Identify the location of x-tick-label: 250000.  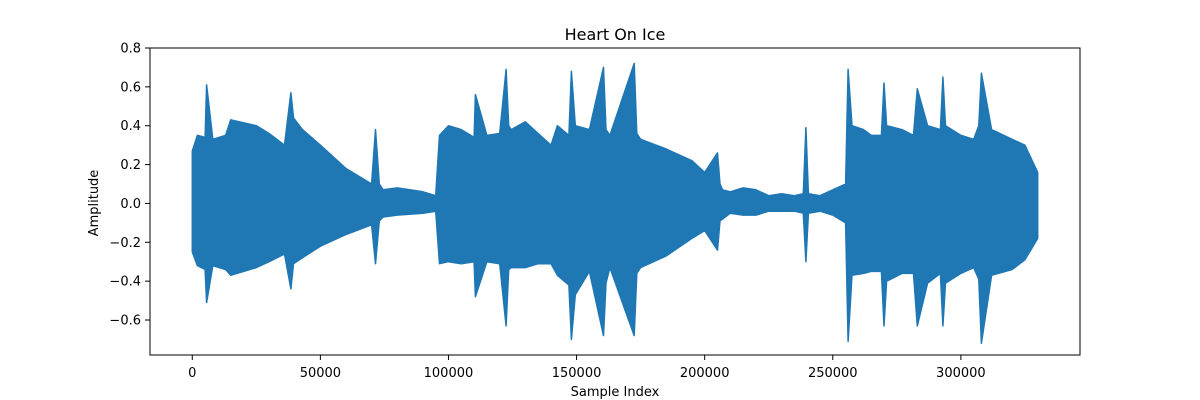
(833, 373).